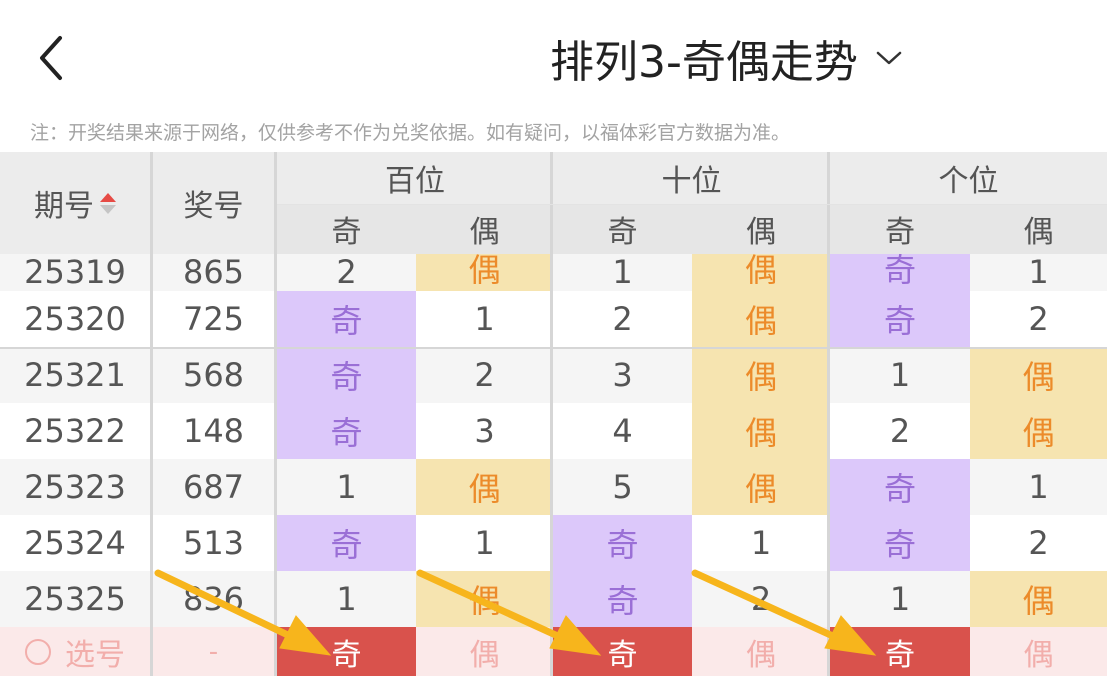 Image resolution: width=1107 pixels, height=676 pixels. What do you see at coordinates (108, 209) in the screenshot?
I see `sort-desc-icon` at bounding box center [108, 209].